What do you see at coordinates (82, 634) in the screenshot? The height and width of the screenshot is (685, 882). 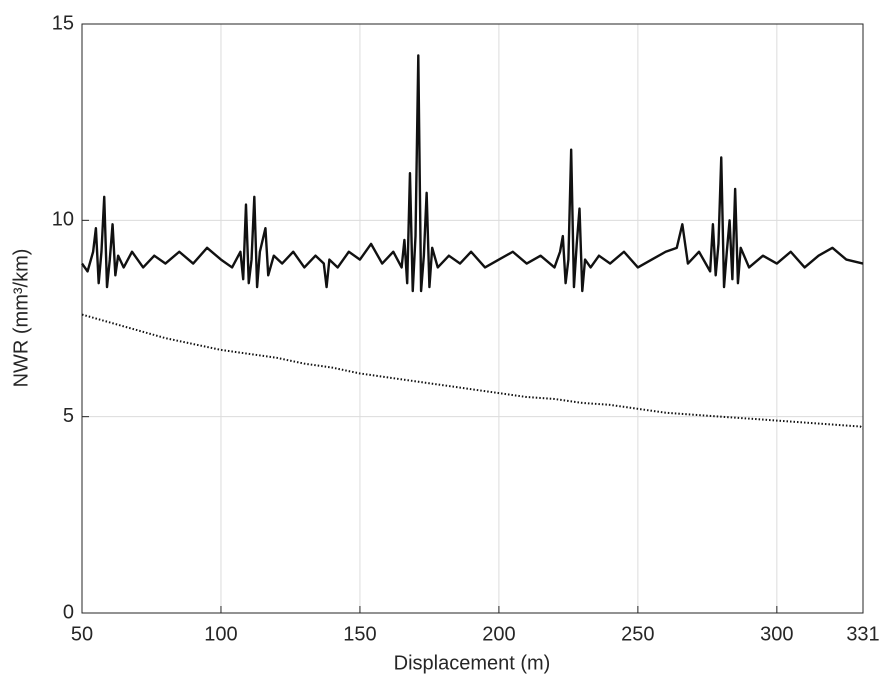 I see `x-tick-label: 50` at bounding box center [82, 634].